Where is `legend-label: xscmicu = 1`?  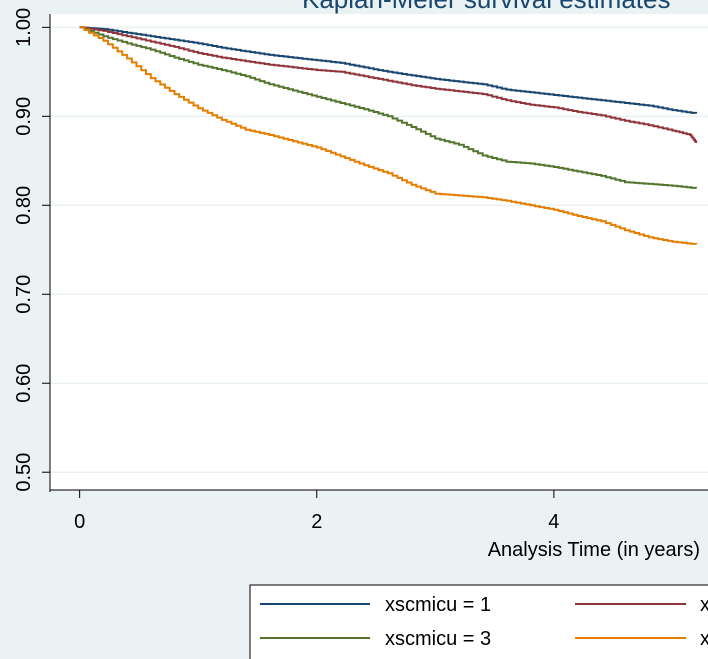 legend-label: xscmicu = 1 is located at coordinates (438, 605).